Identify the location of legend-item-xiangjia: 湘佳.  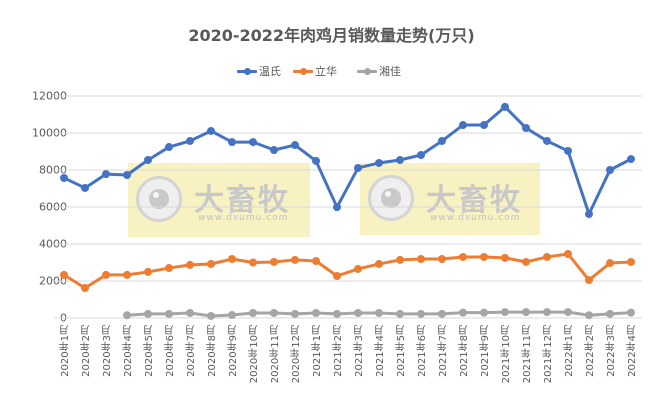
(379, 71).